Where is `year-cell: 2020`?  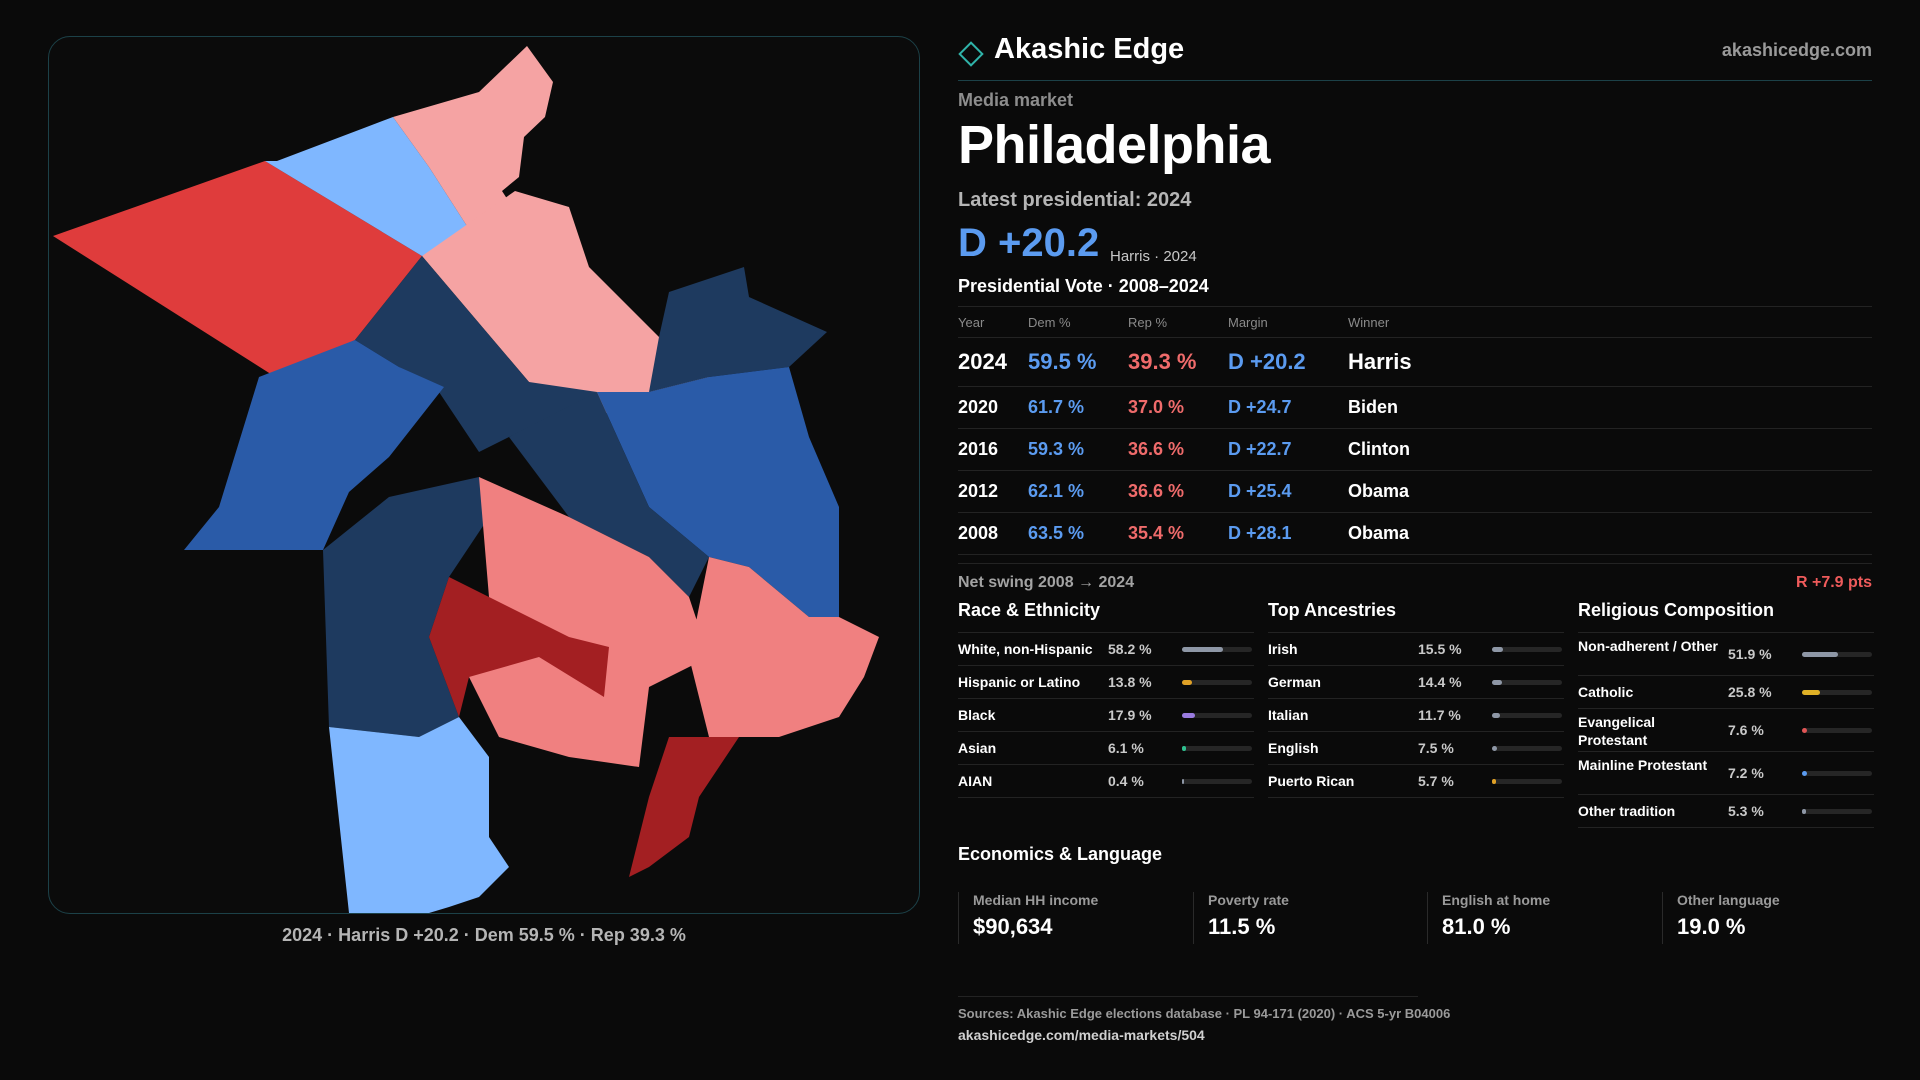 year-cell: 2020 is located at coordinates (993, 407).